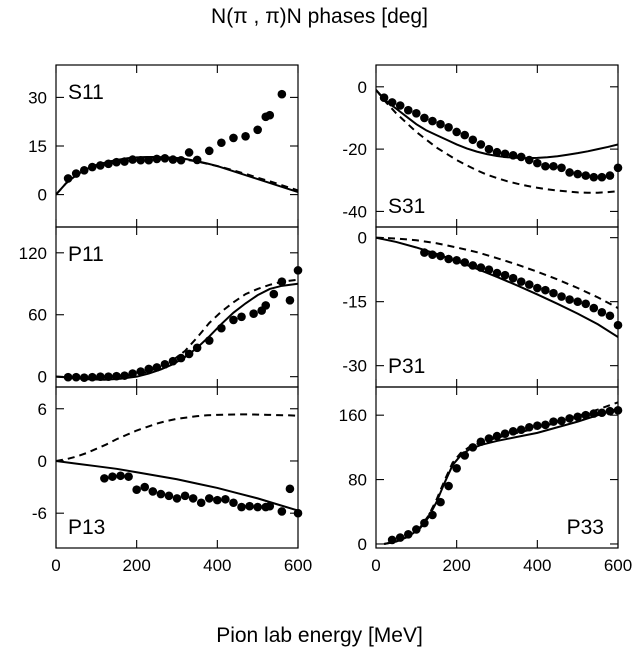  I want to click on panel-label-p13: P13, so click(86, 527).